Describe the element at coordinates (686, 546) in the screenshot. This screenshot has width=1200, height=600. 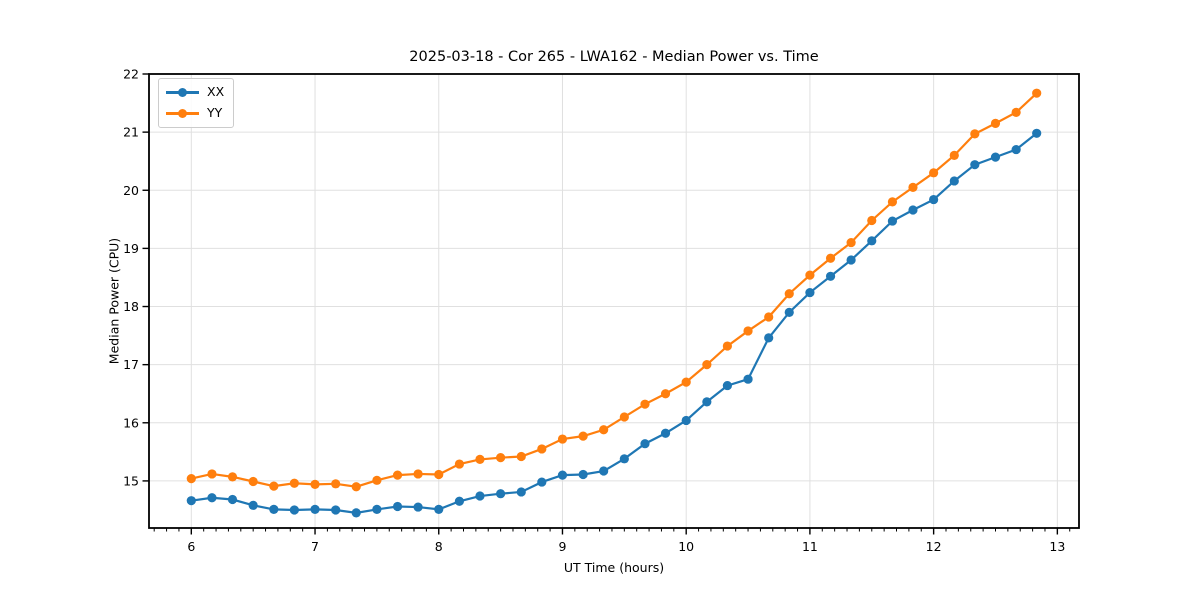
I see `svg-text: 10` at that location.